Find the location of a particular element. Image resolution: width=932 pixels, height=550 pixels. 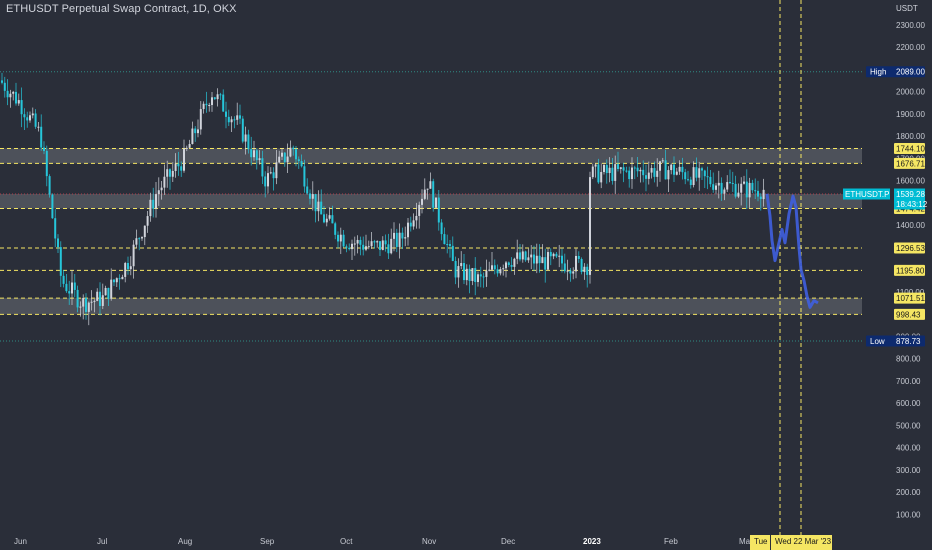

current-symbol-badge is located at coordinates (866, 194).